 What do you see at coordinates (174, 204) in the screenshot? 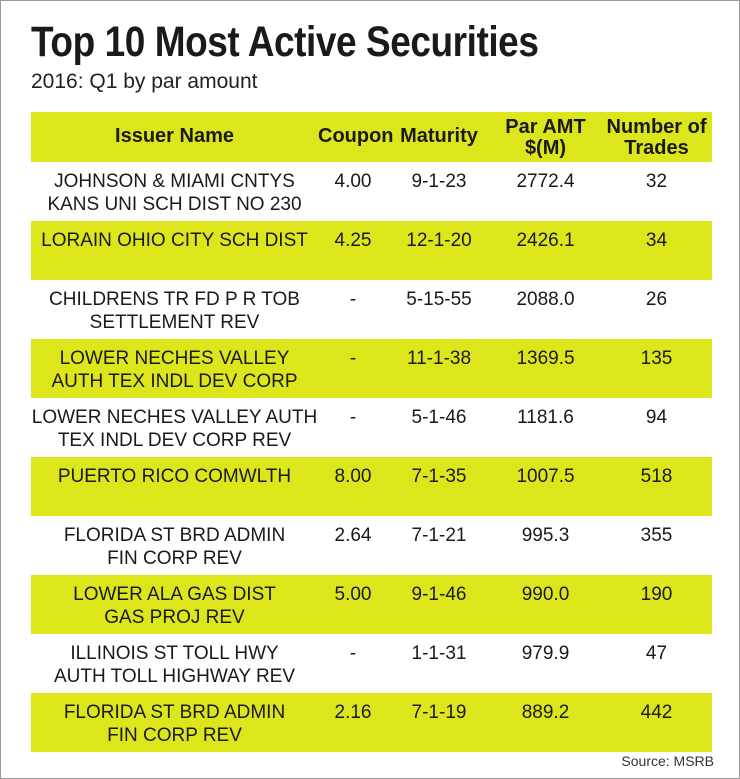
I see `issuer-name-line-2: KANS UNI SCH DIST NO 230` at bounding box center [174, 204].